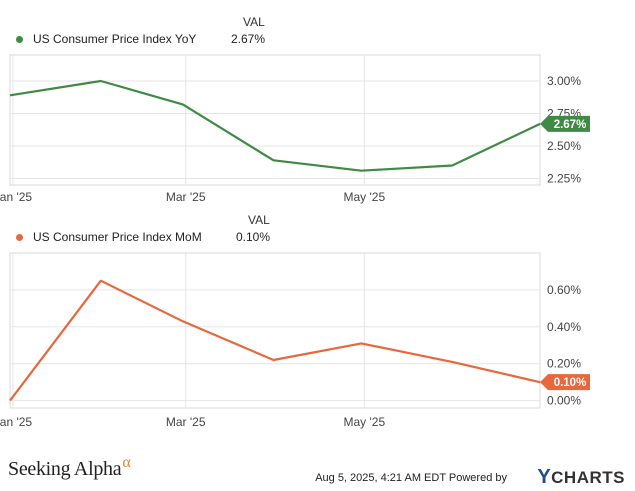 The width and height of the screenshot is (635, 491). Describe the element at coordinates (126, 462) in the screenshot. I see `alpha-logo-icon: α` at that location.